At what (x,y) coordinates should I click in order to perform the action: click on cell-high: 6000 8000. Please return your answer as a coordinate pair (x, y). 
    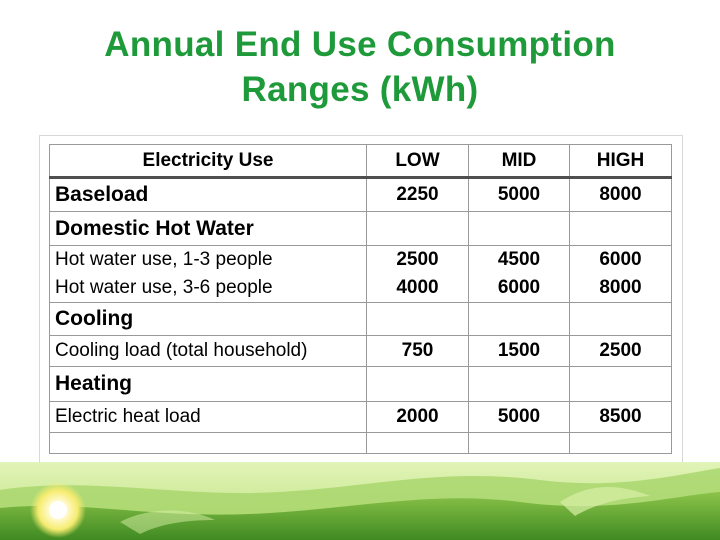
    Looking at the image, I should click on (620, 274).